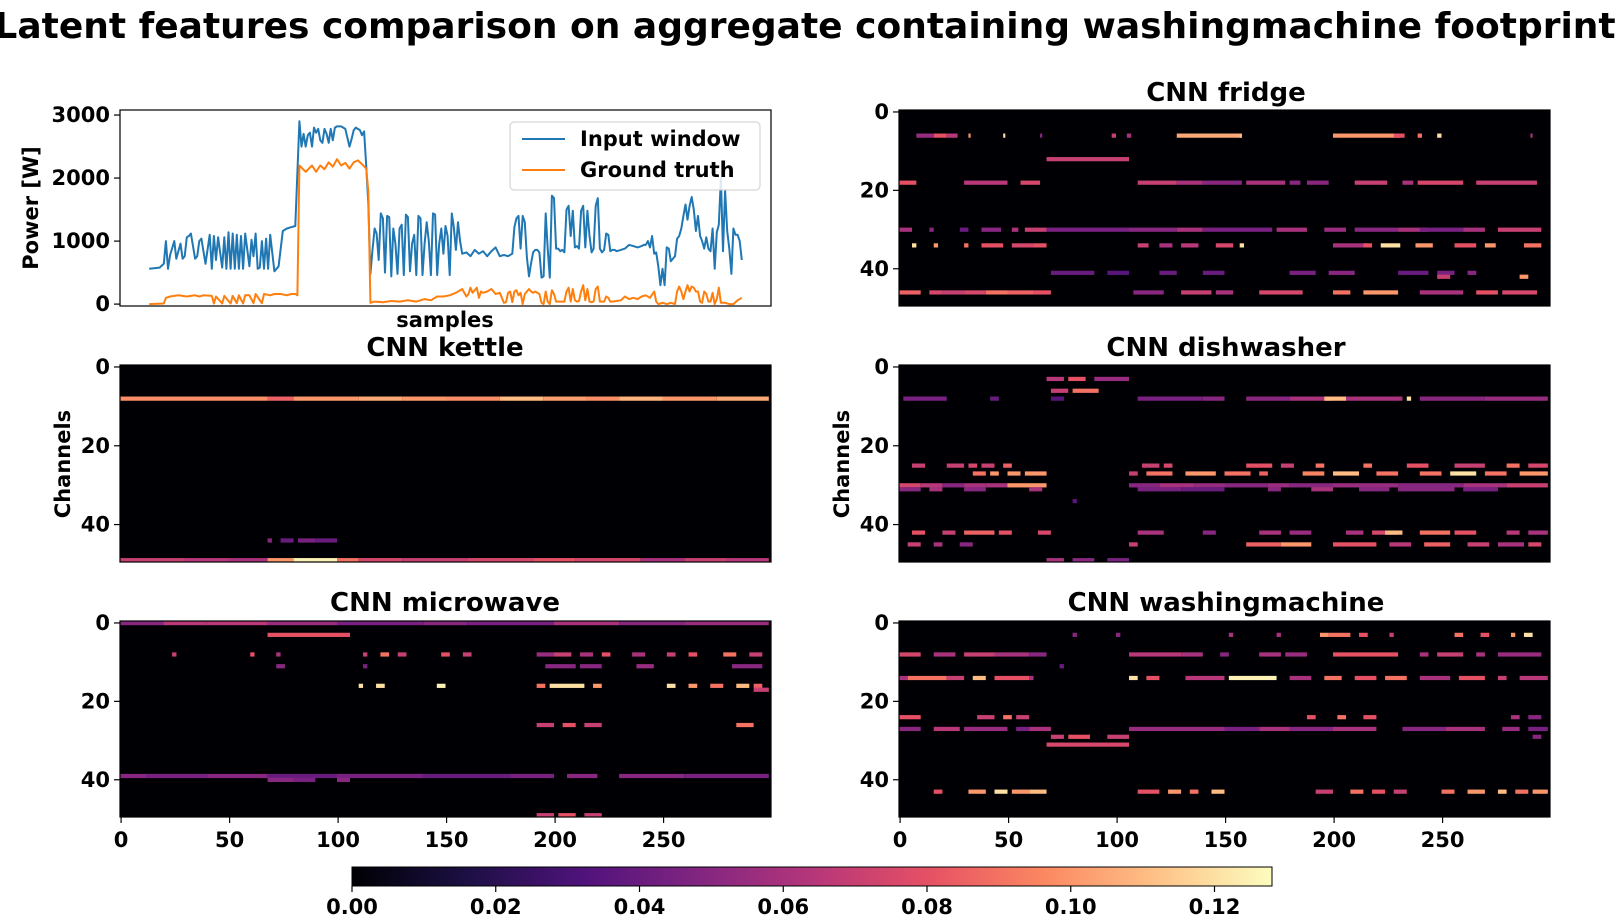 Image resolution: width=1621 pixels, height=920 pixels. Describe the element at coordinates (447, 840) in the screenshot. I see `microwave-xtick-label: 150` at that location.